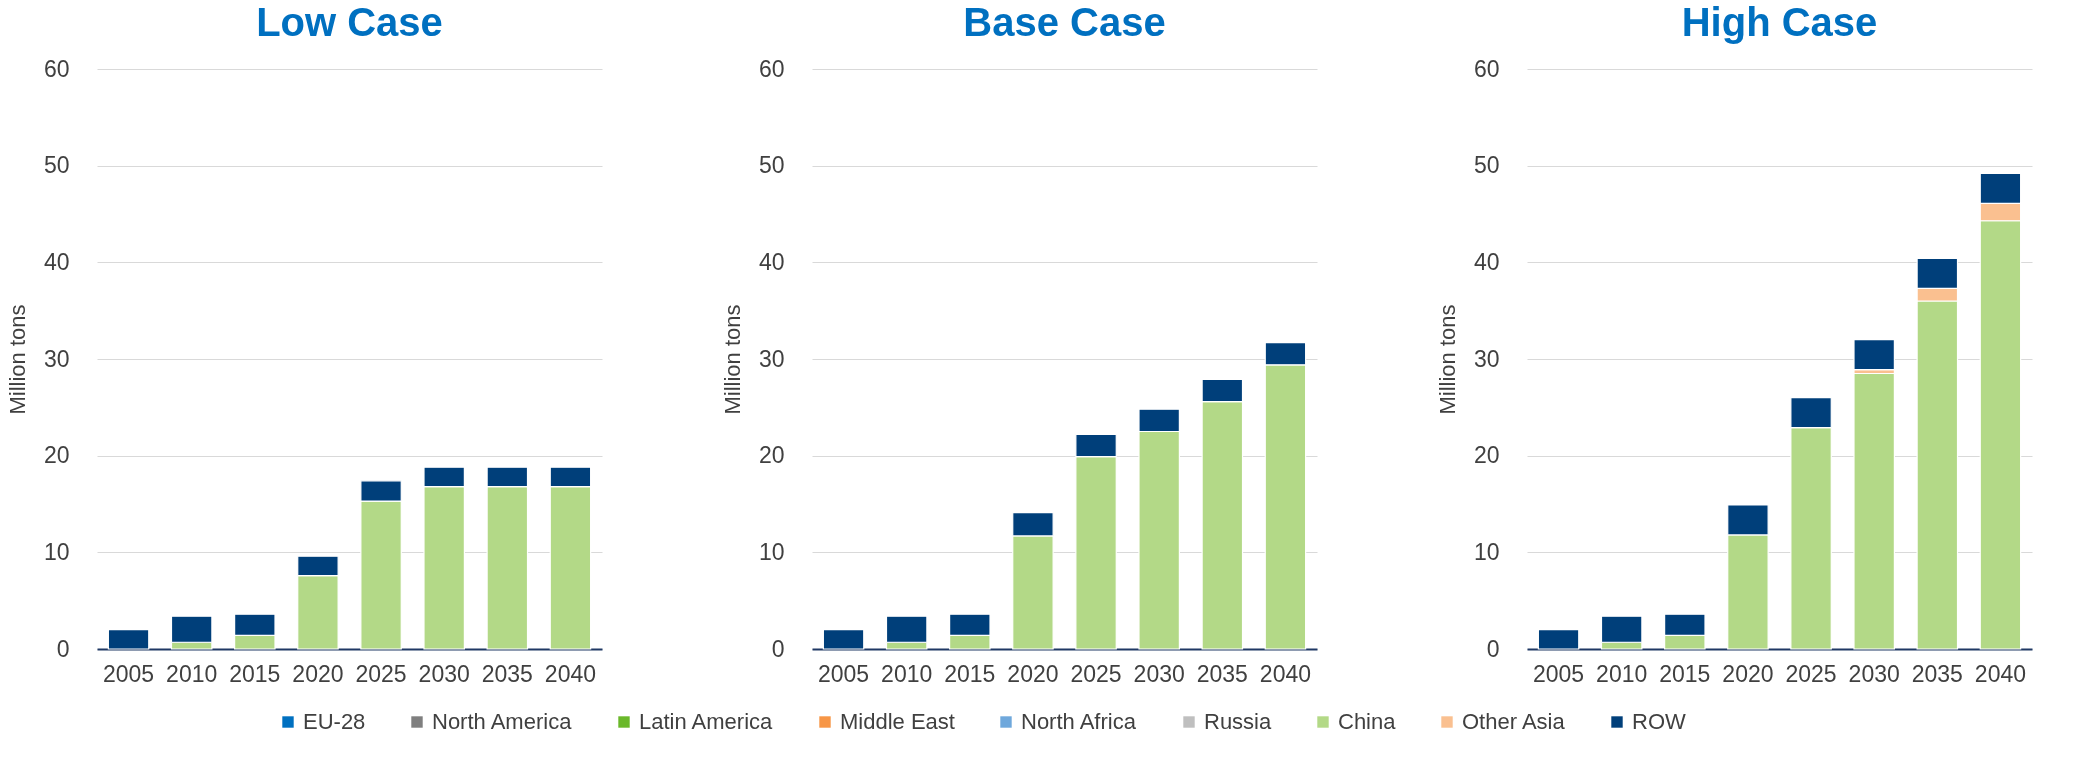 Image resolution: width=2089 pixels, height=777 pixels. Describe the element at coordinates (1079, 721) in the screenshot. I see `legend-label: North Africa` at that location.